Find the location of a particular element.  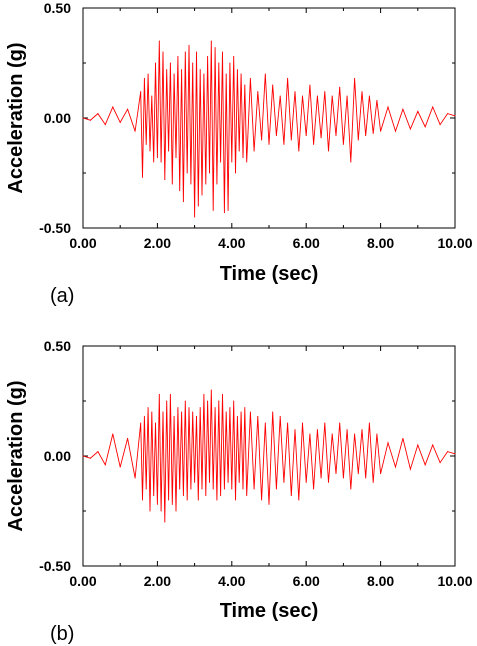

y-tick-label: 0.00 is located at coordinates (57, 456).